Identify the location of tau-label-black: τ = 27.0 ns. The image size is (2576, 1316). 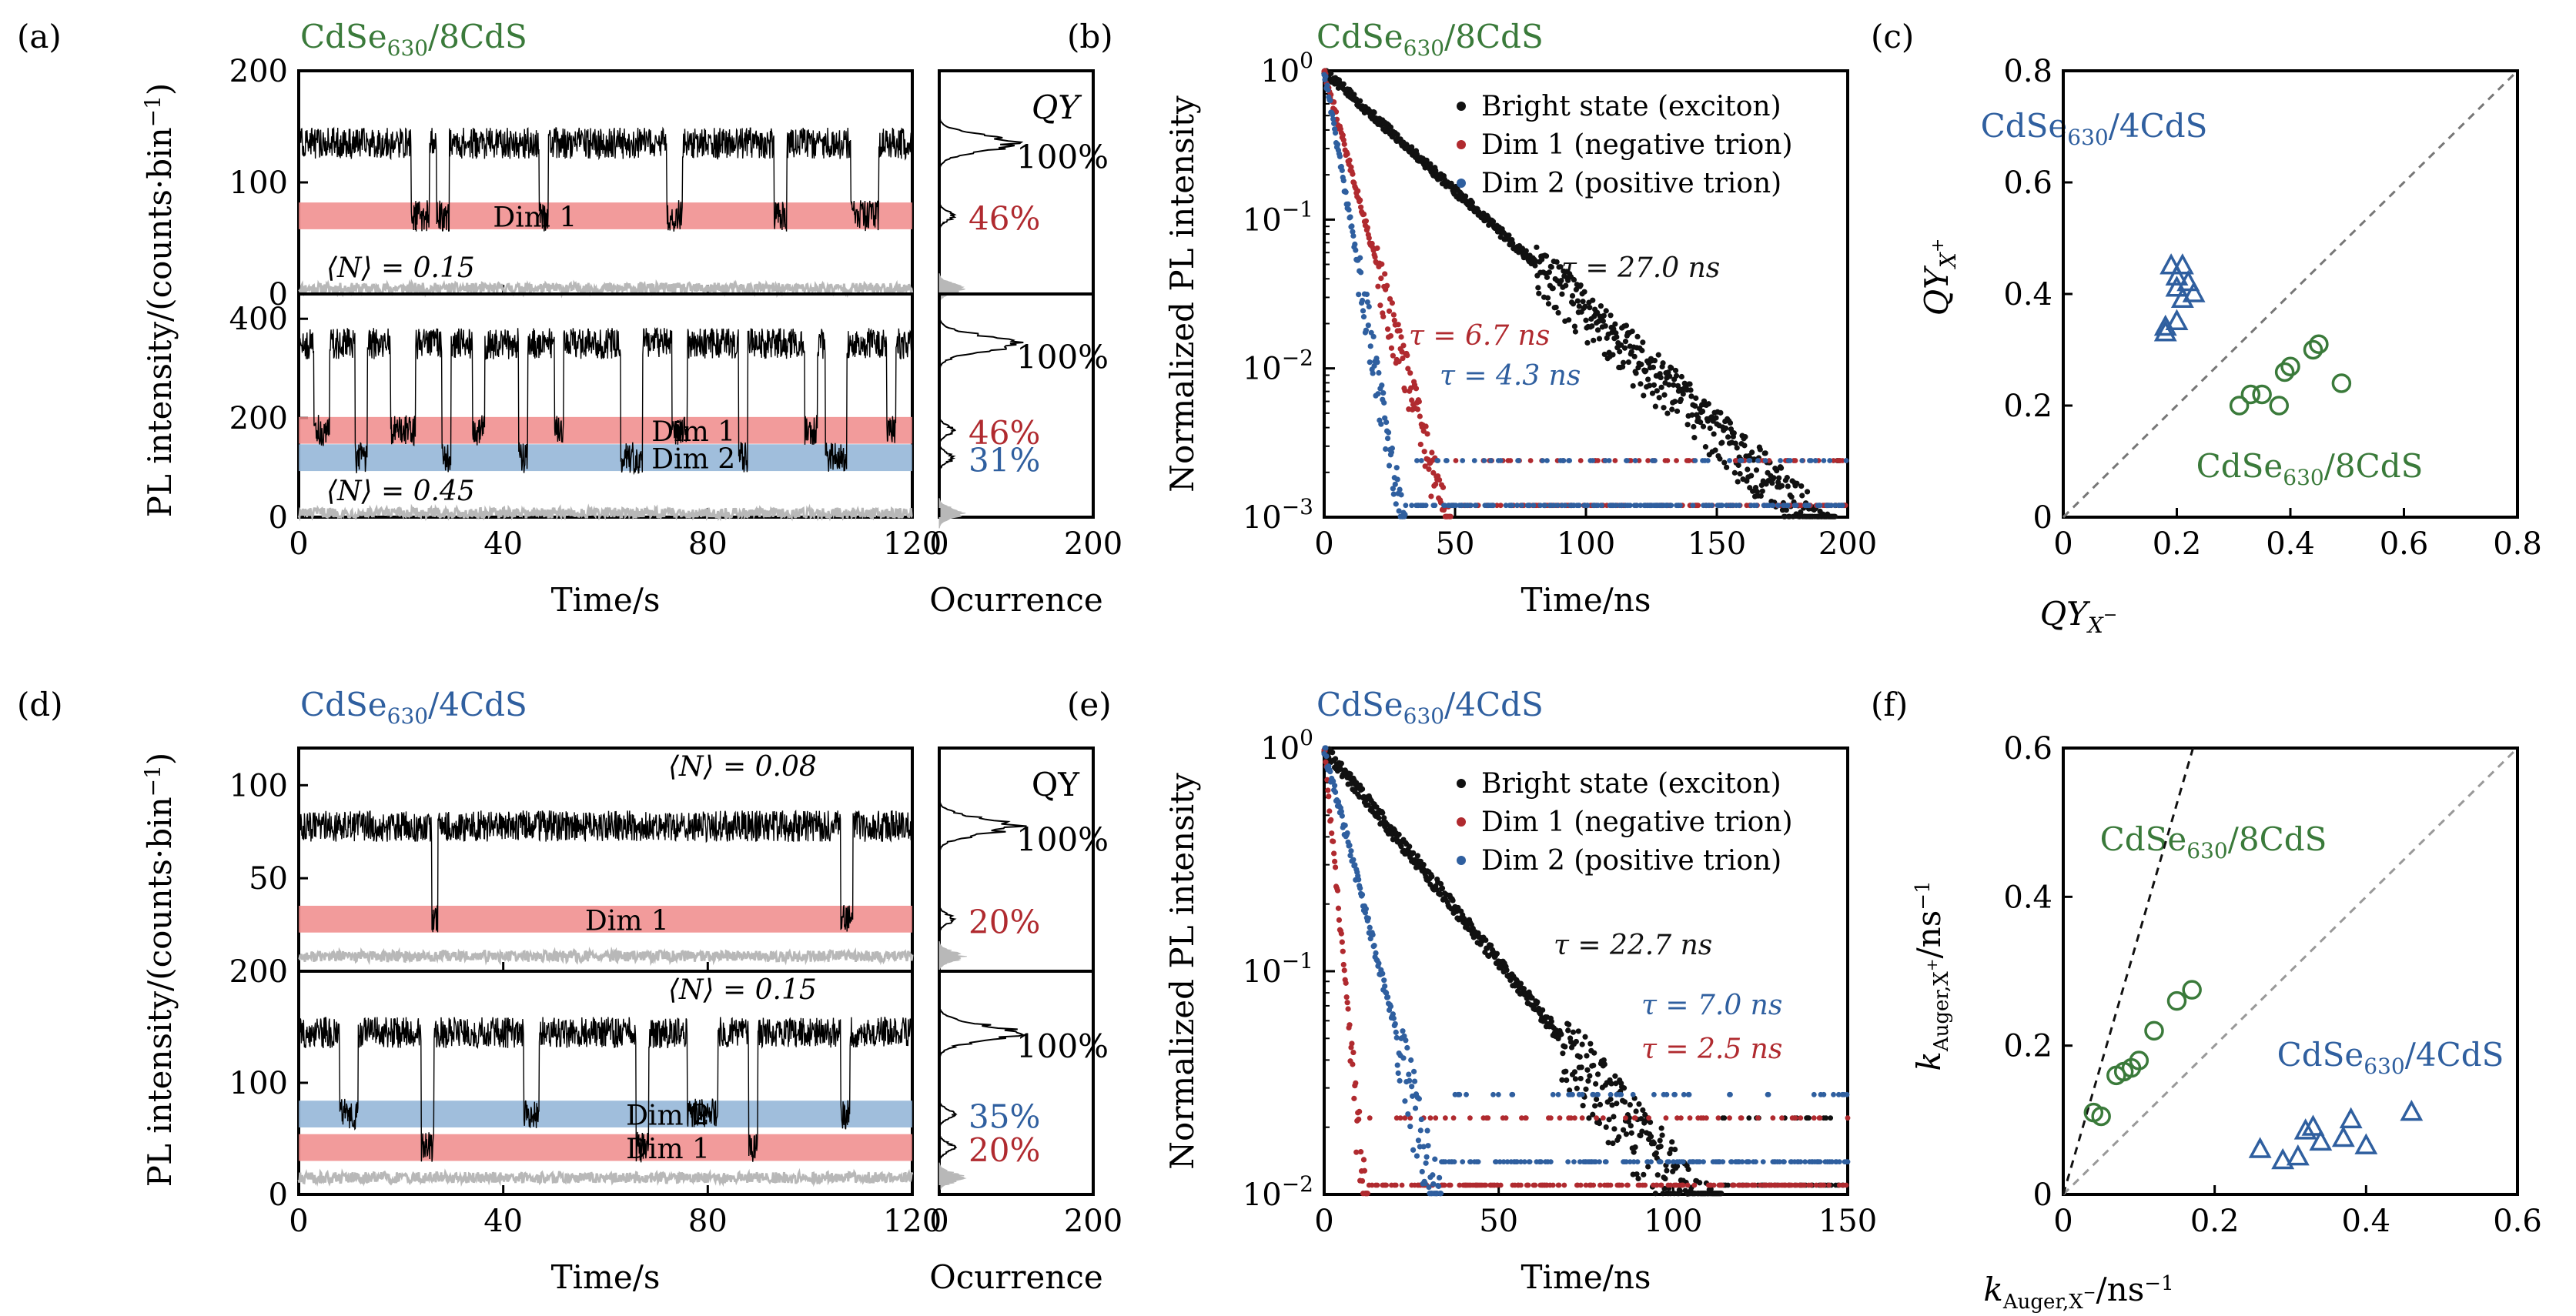
(1640, 268).